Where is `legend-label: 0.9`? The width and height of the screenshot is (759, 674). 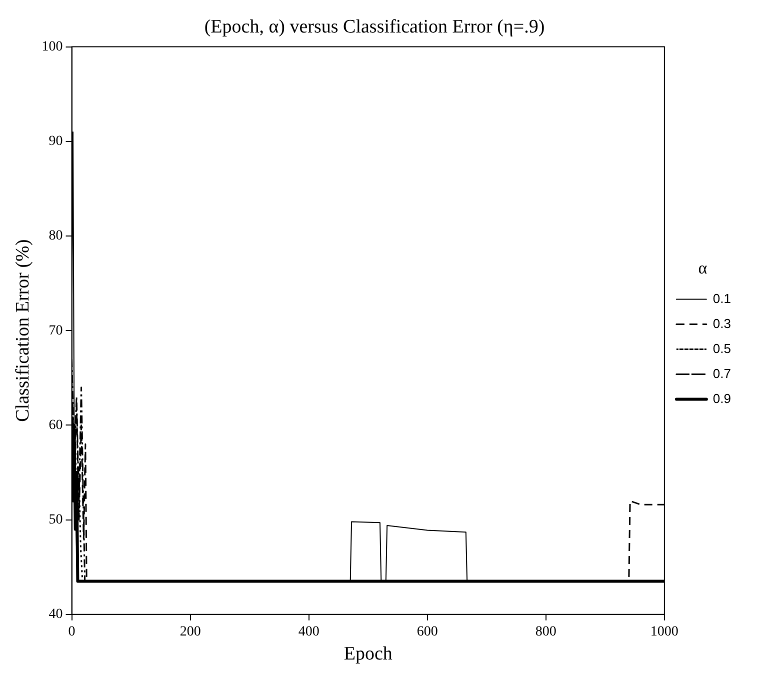
legend-label: 0.9 is located at coordinates (722, 398).